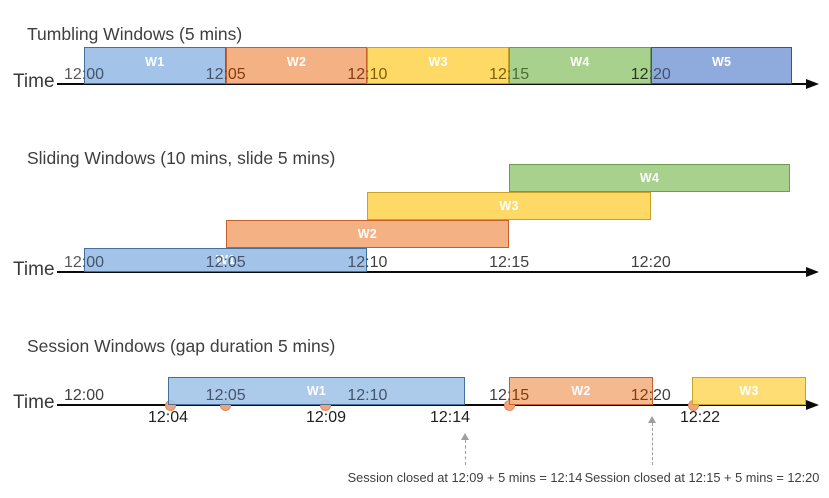  What do you see at coordinates (702, 477) in the screenshot?
I see `session-close-caption: Session closed at 12:15 + 5 mins = 12:20` at bounding box center [702, 477].